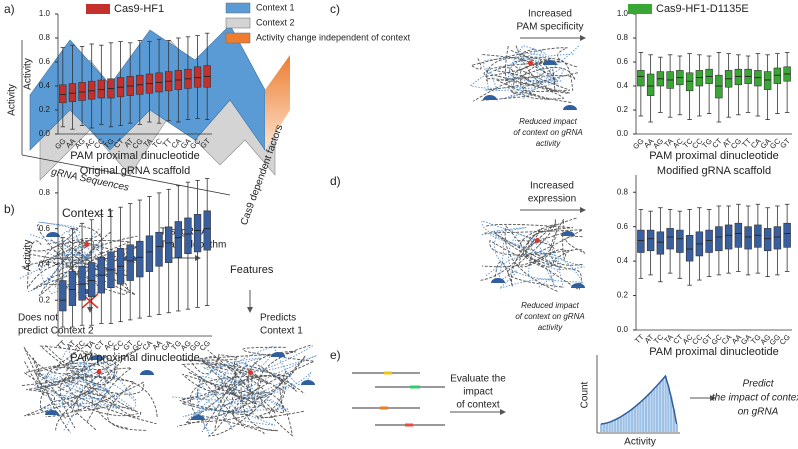 This screenshot has height=449, width=798. Describe the element at coordinates (9, 209) in the screenshot. I see `panel-label: b)` at that location.